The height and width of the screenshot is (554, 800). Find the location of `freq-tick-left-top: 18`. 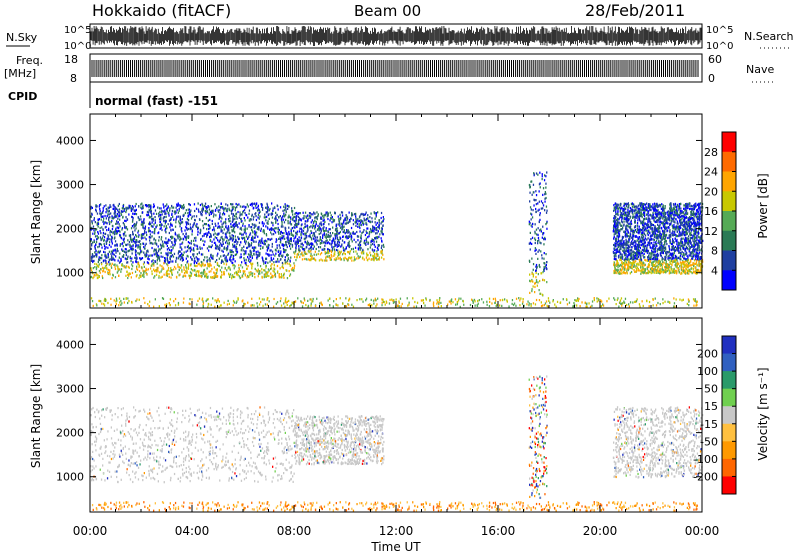

freq-tick-left-top: 18 is located at coordinates (71, 59).